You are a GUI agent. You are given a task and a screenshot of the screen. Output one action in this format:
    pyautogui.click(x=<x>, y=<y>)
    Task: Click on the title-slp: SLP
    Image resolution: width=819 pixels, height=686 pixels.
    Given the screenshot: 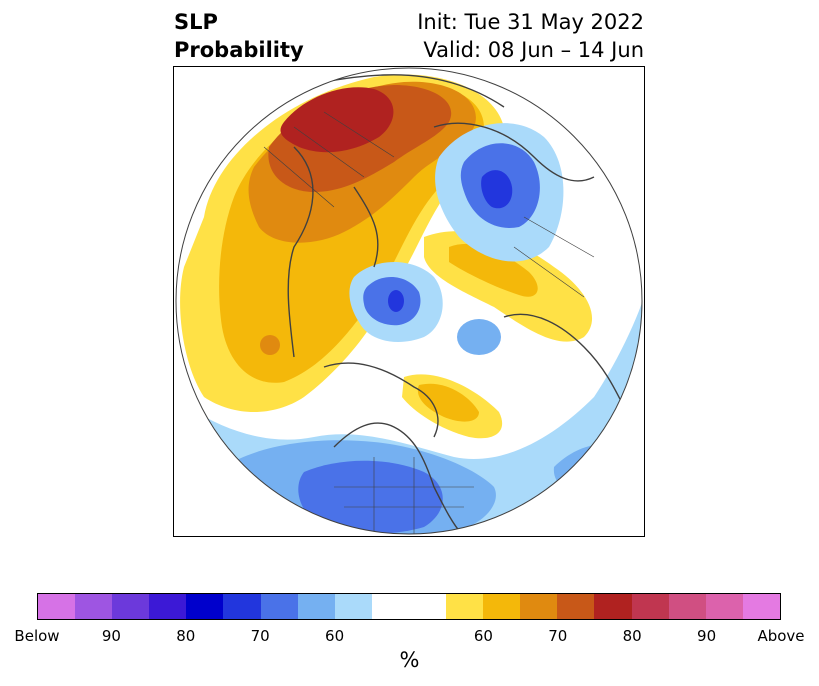 What is the action you would take?
    pyautogui.click(x=196, y=22)
    